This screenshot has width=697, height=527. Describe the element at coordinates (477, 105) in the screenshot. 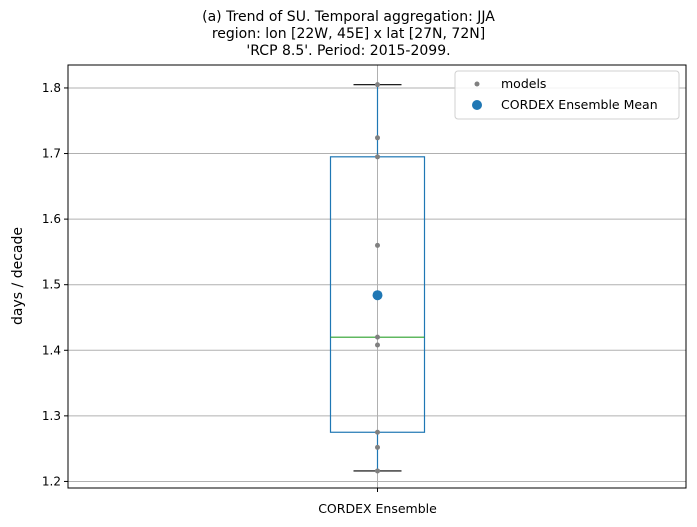

I see `legend-mean-marker` at that location.